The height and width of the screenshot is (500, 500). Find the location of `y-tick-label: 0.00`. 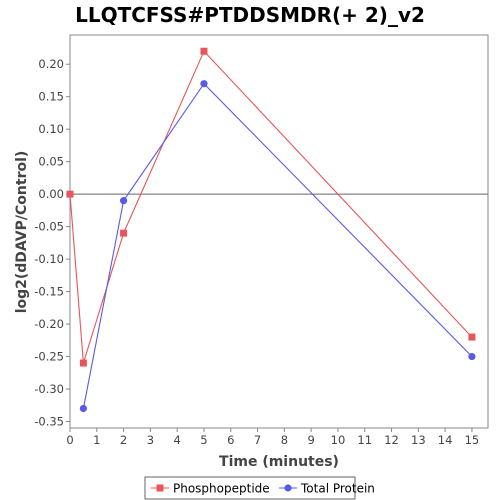

y-tick-label: 0.00 is located at coordinates (51, 194).